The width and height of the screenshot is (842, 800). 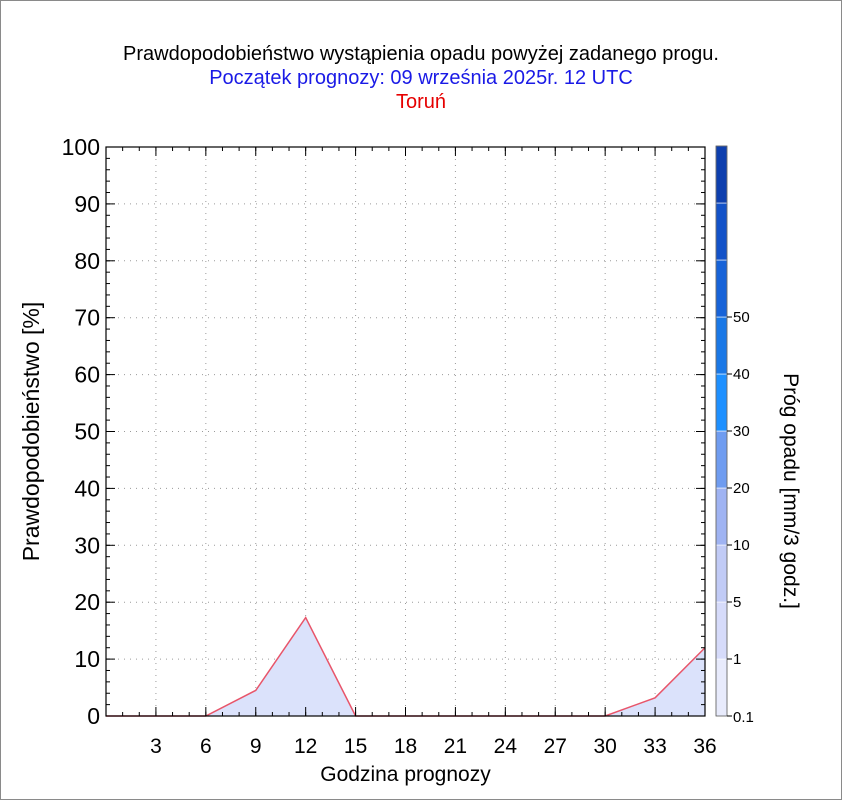 I want to click on y-tick-label: 50, so click(x=87, y=432).